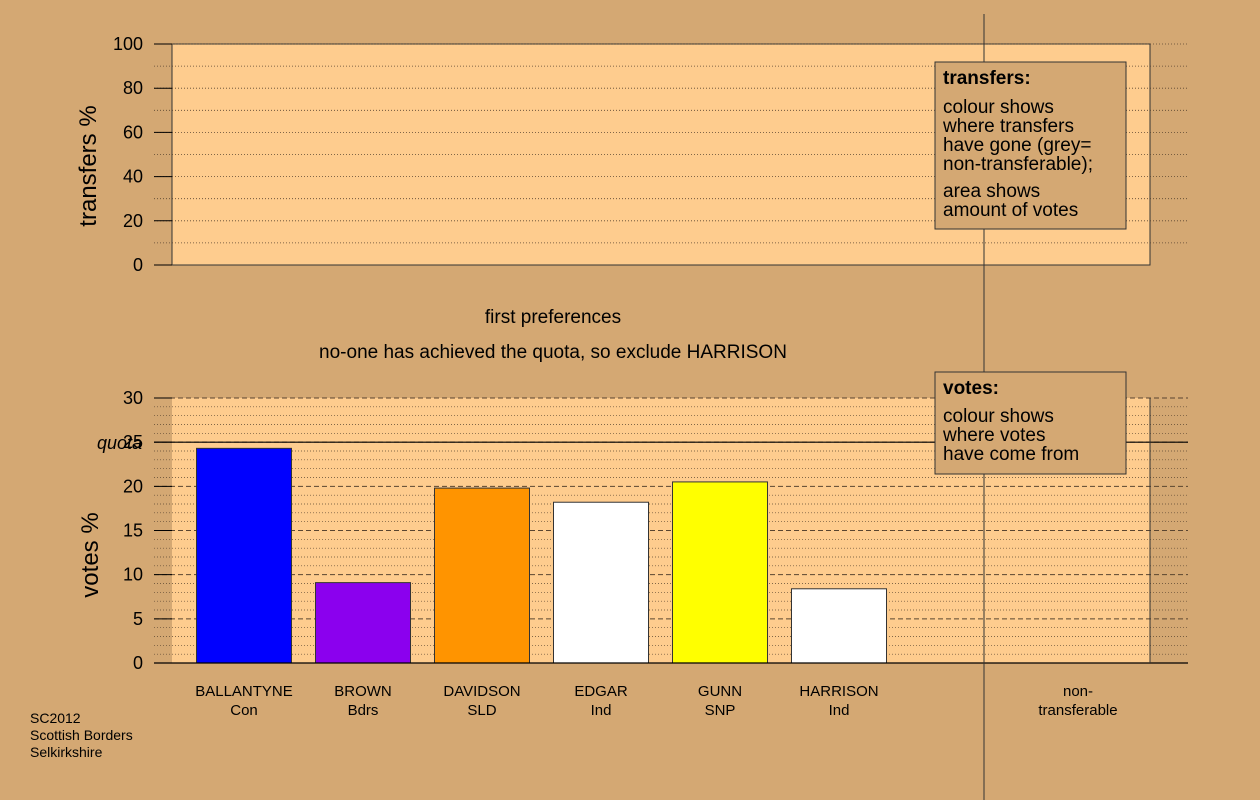 This screenshot has width=1260, height=800. I want to click on transfers-legend-line: amount of votes, so click(1010, 210).